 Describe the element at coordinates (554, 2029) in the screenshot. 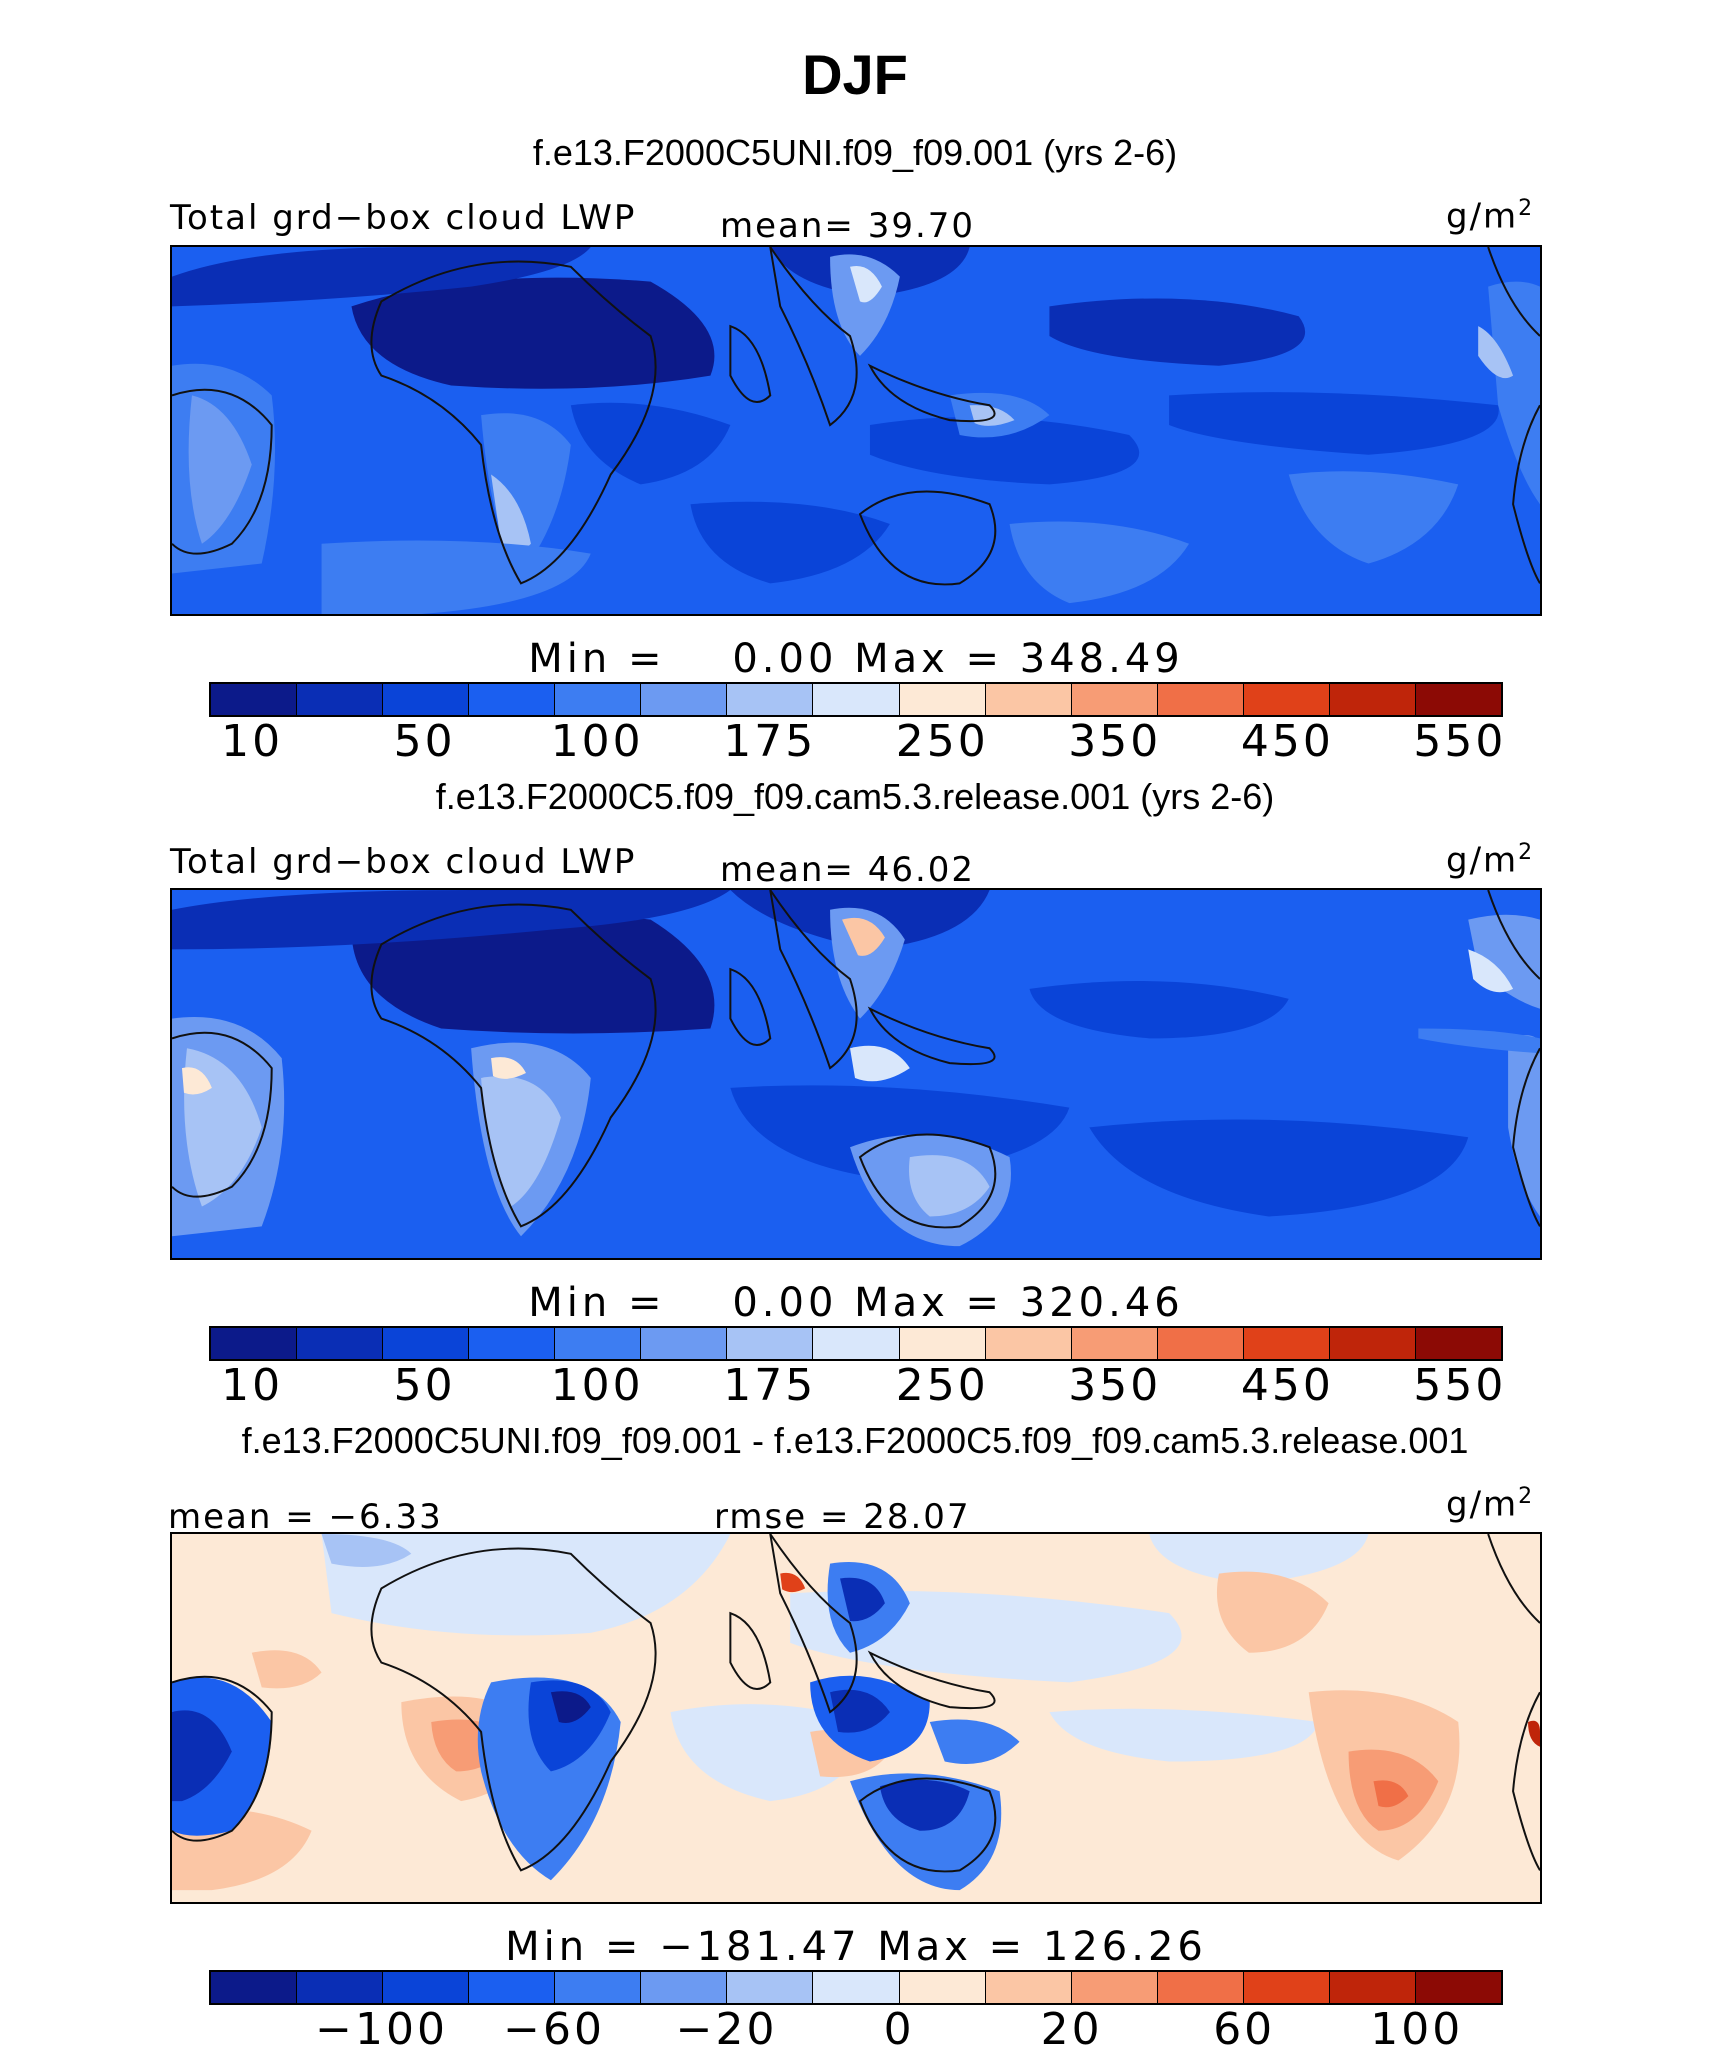

I see `colorbar-tick-label: −60` at that location.